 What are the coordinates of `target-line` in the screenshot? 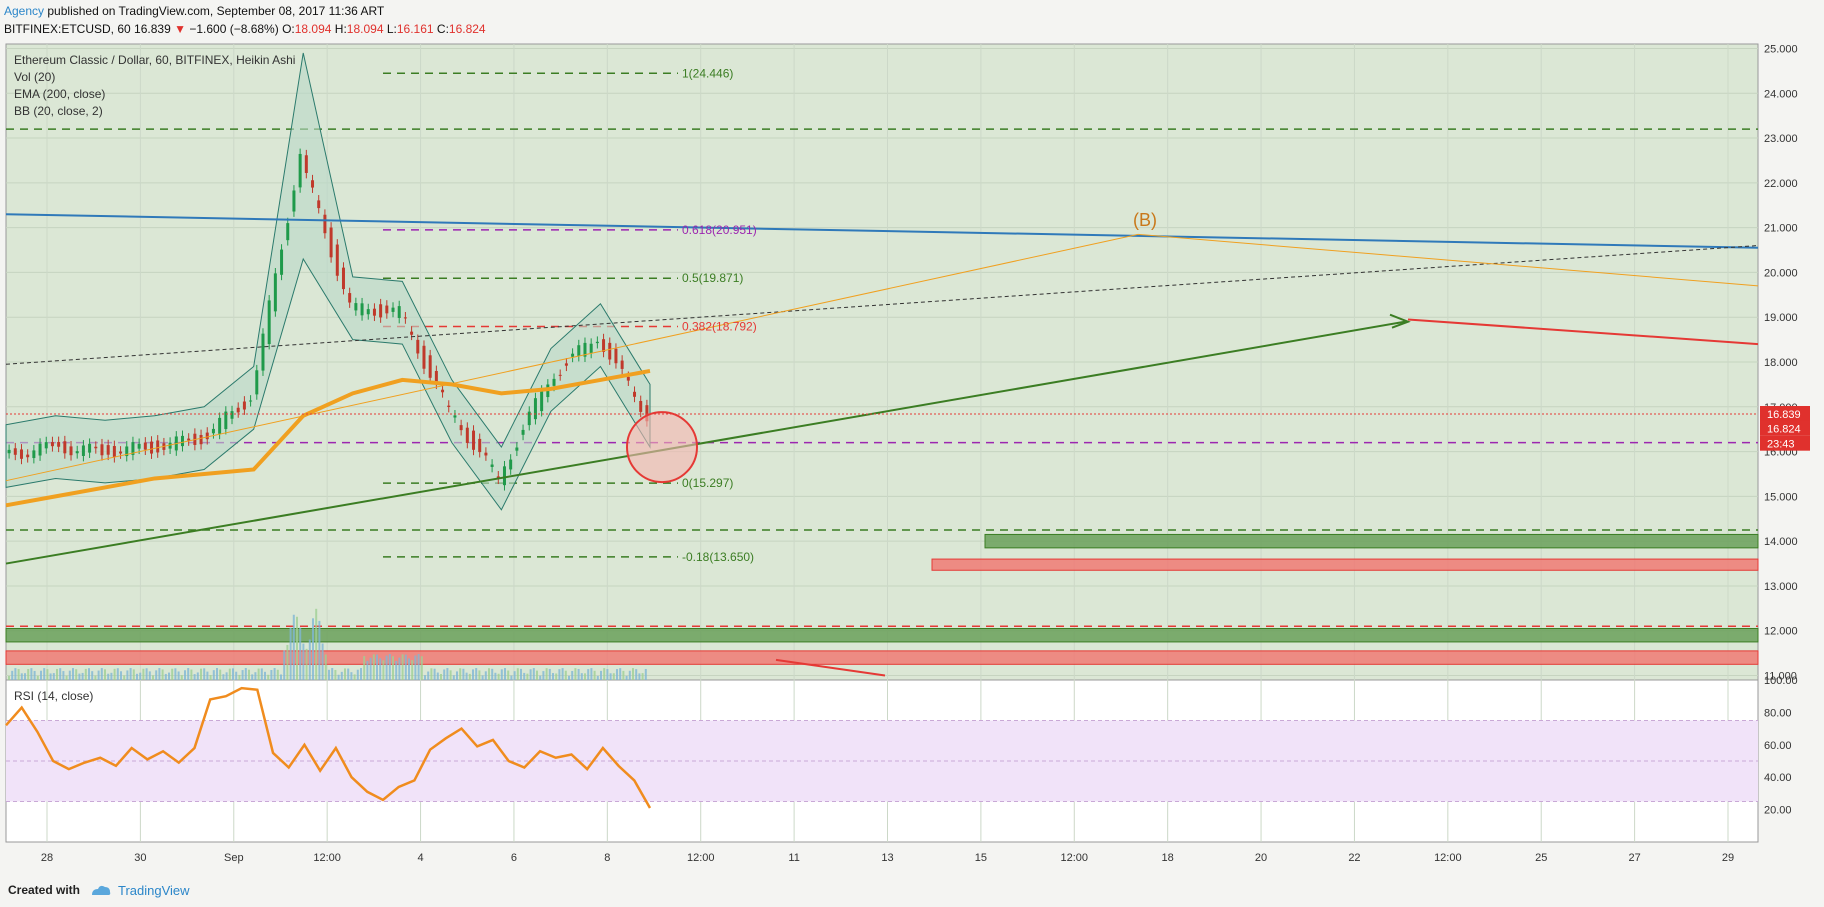 It's located at (1583, 332).